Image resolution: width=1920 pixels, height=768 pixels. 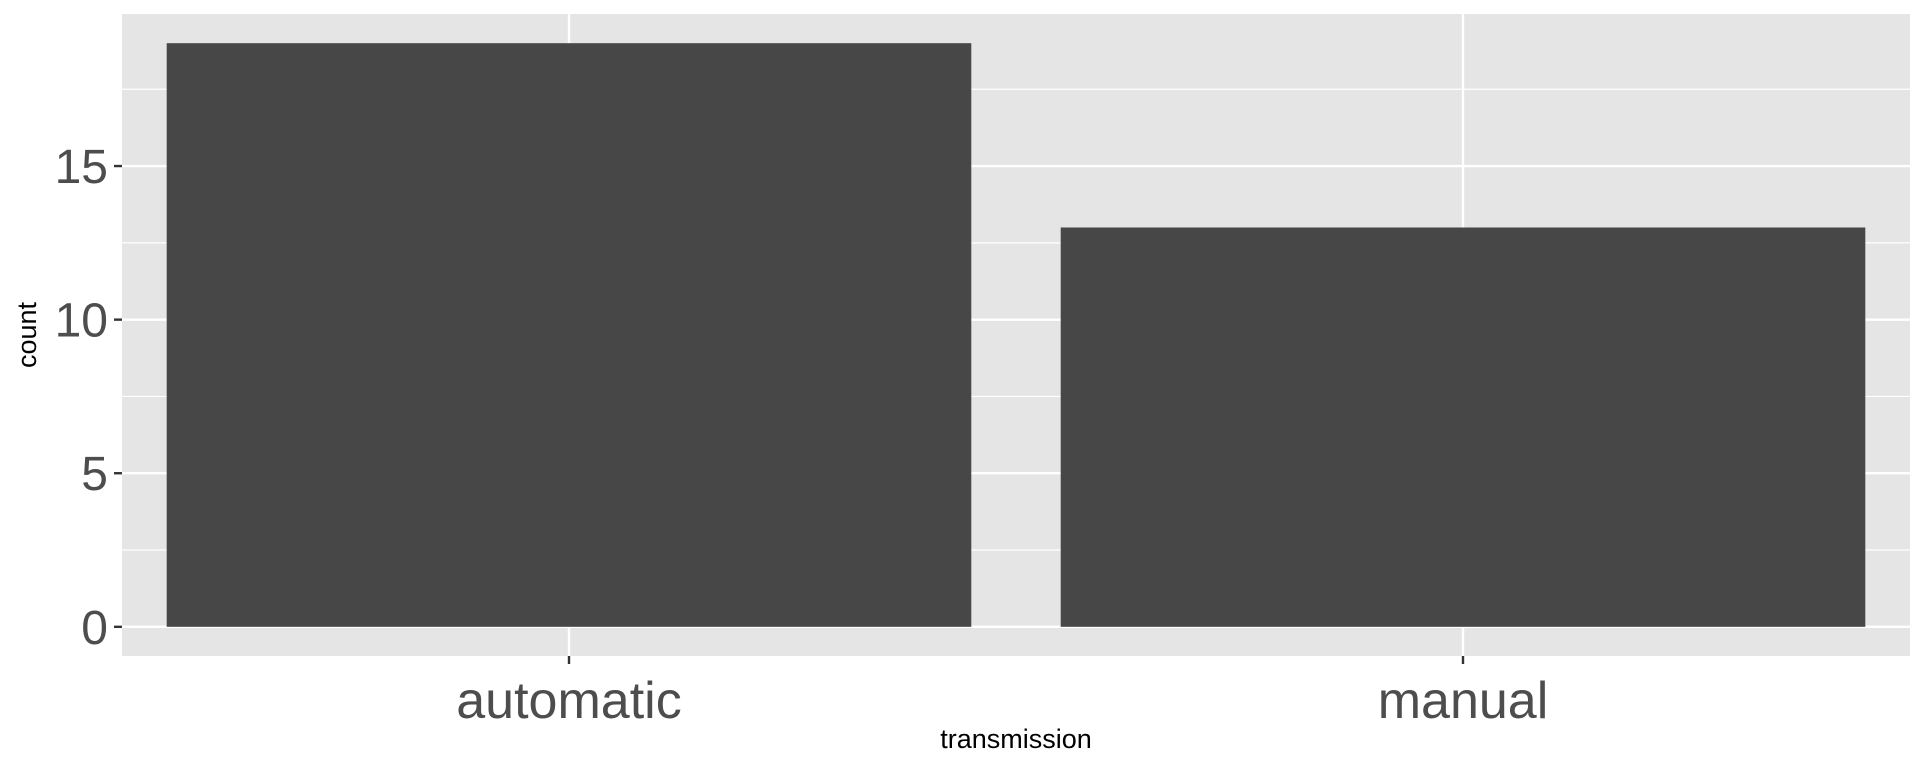 What do you see at coordinates (1016, 739) in the screenshot?
I see `x-axis-title: transmission` at bounding box center [1016, 739].